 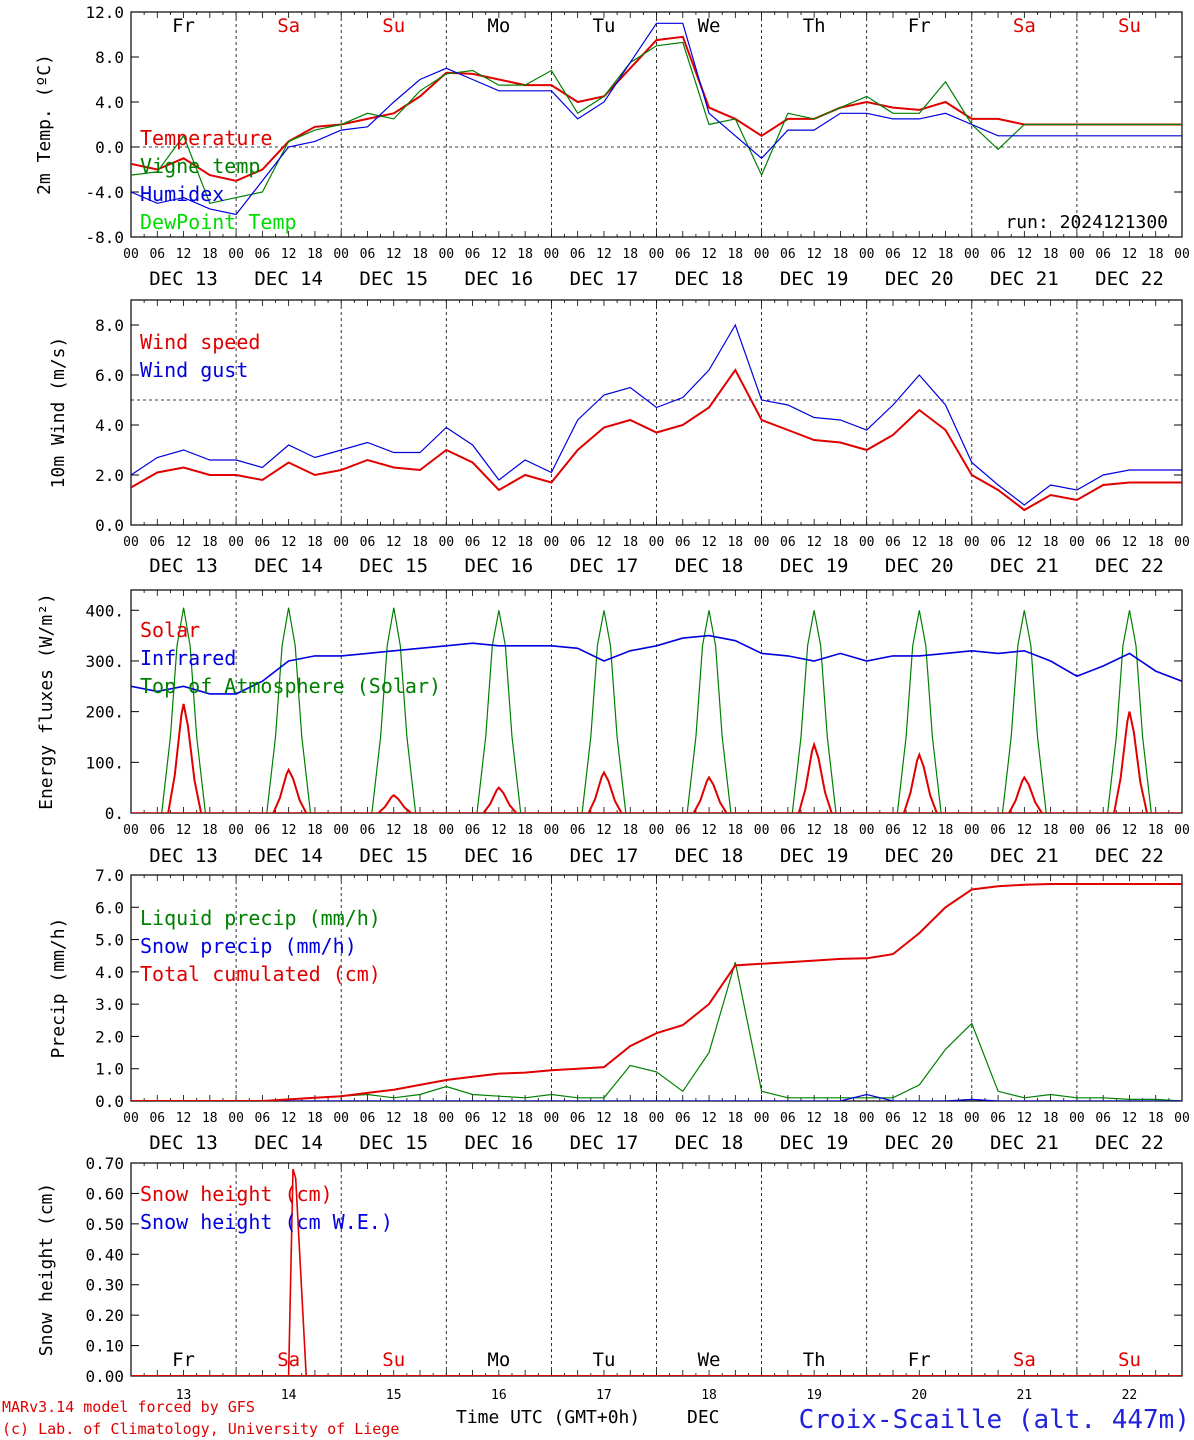 What do you see at coordinates (499, 566) in the screenshot?
I see `date-label: DEC 16` at bounding box center [499, 566].